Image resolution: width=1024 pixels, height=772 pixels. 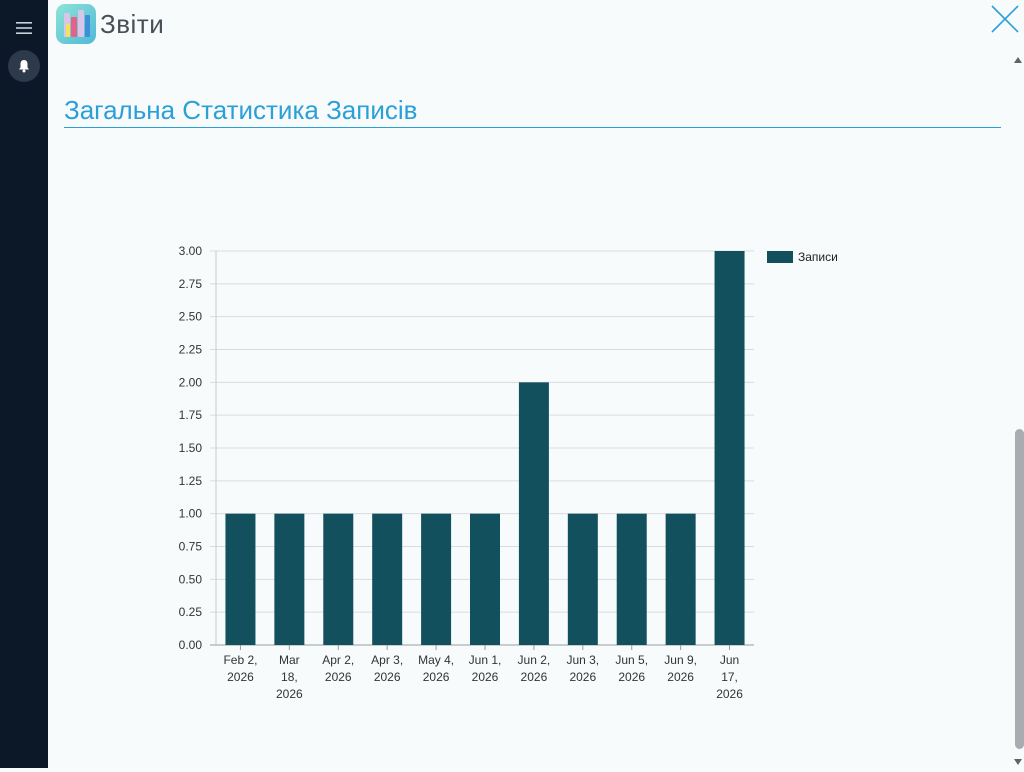 I want to click on x-tick-label: Jun 5,, so click(x=631, y=660).